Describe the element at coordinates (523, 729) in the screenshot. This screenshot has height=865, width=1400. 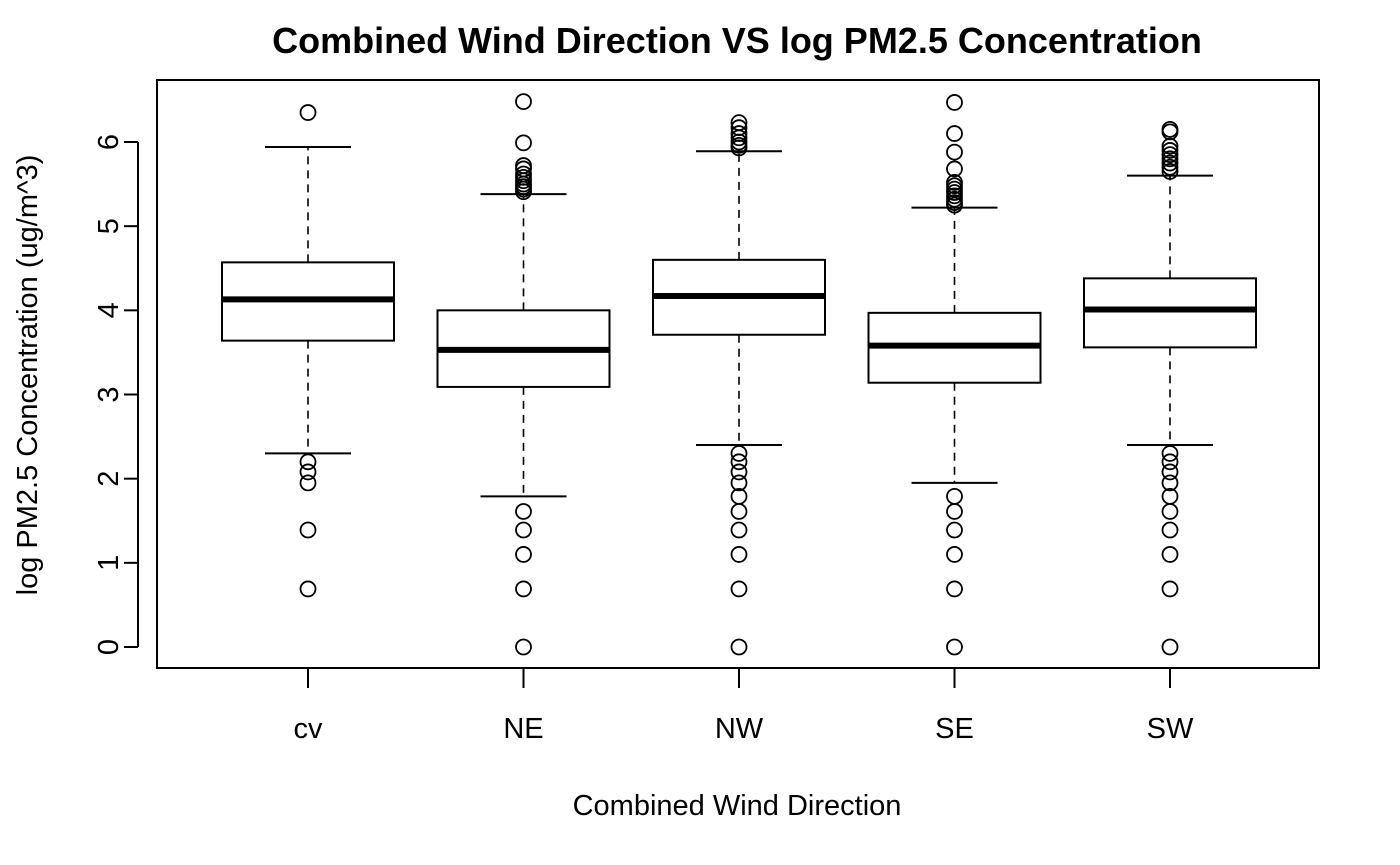
I see `x-tick-label: NE` at that location.